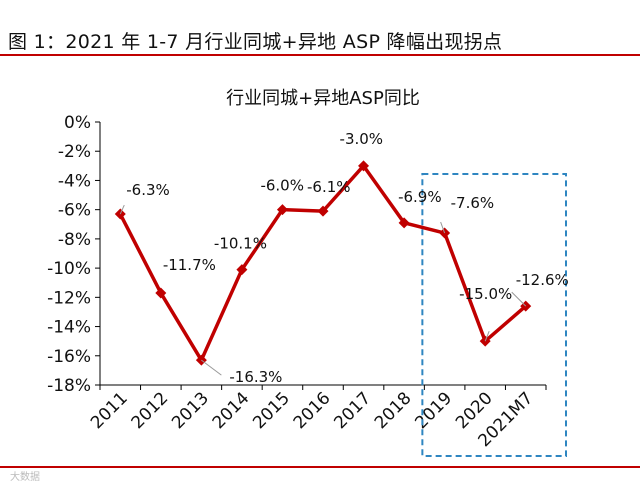 The width and height of the screenshot is (640, 483). What do you see at coordinates (485, 294) in the screenshot?
I see `data-label: -15.0%` at bounding box center [485, 294].